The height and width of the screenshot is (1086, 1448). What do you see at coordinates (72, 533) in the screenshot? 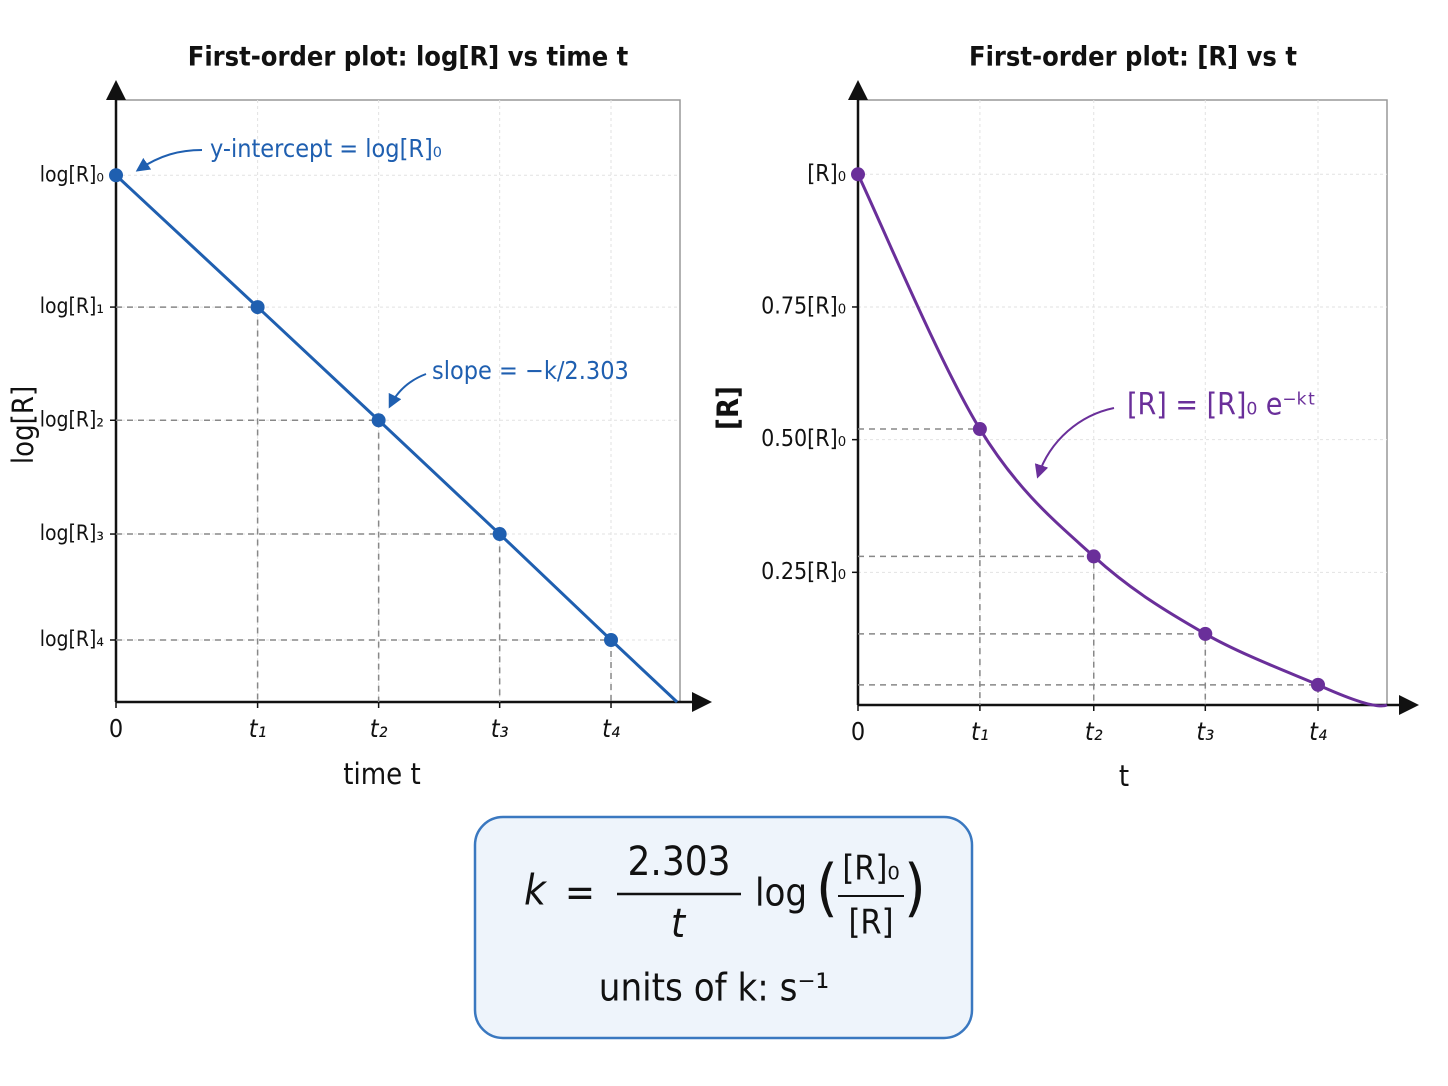
I see `y-tick-label: log[R]₃` at bounding box center [72, 533].